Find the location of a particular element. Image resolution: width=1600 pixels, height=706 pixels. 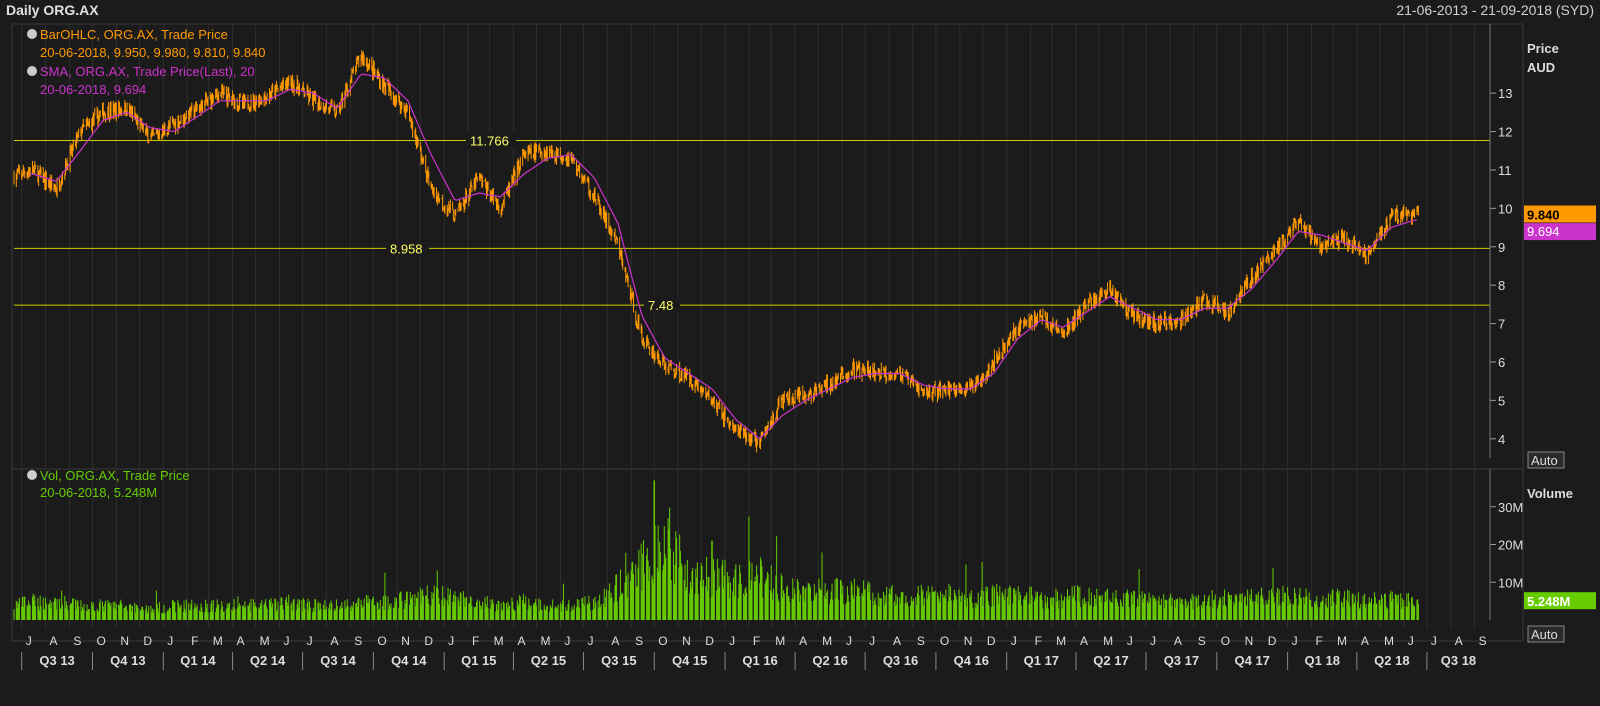

sma-tag-bg is located at coordinates (1560, 232).